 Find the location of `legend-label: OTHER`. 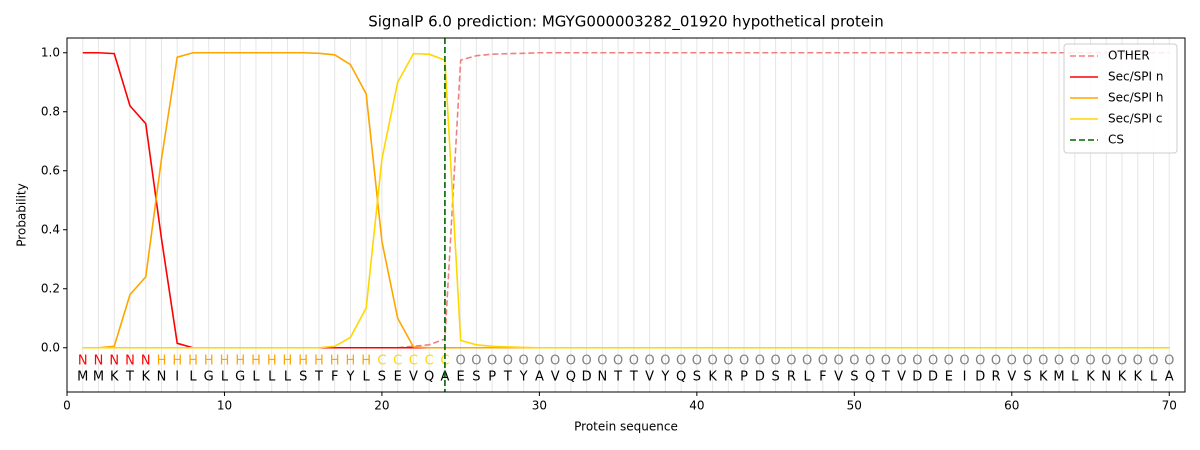

legend-label: OTHER is located at coordinates (1129, 56).